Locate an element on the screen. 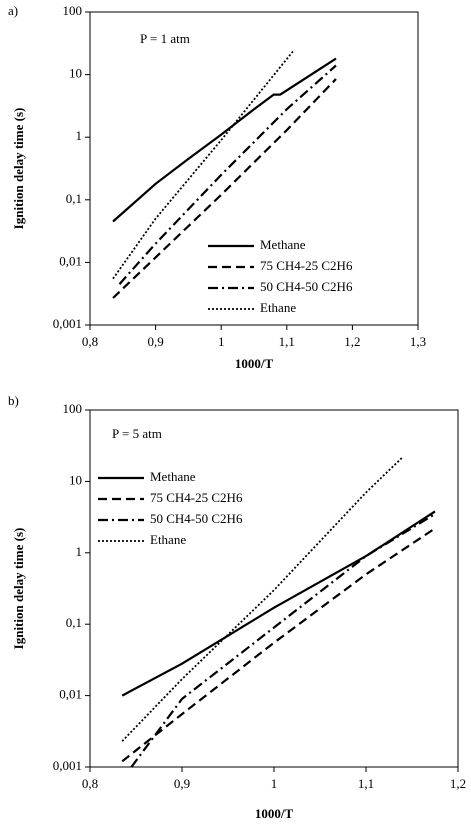 The width and height of the screenshot is (471, 838). panel-label: a) is located at coordinates (13, 10).